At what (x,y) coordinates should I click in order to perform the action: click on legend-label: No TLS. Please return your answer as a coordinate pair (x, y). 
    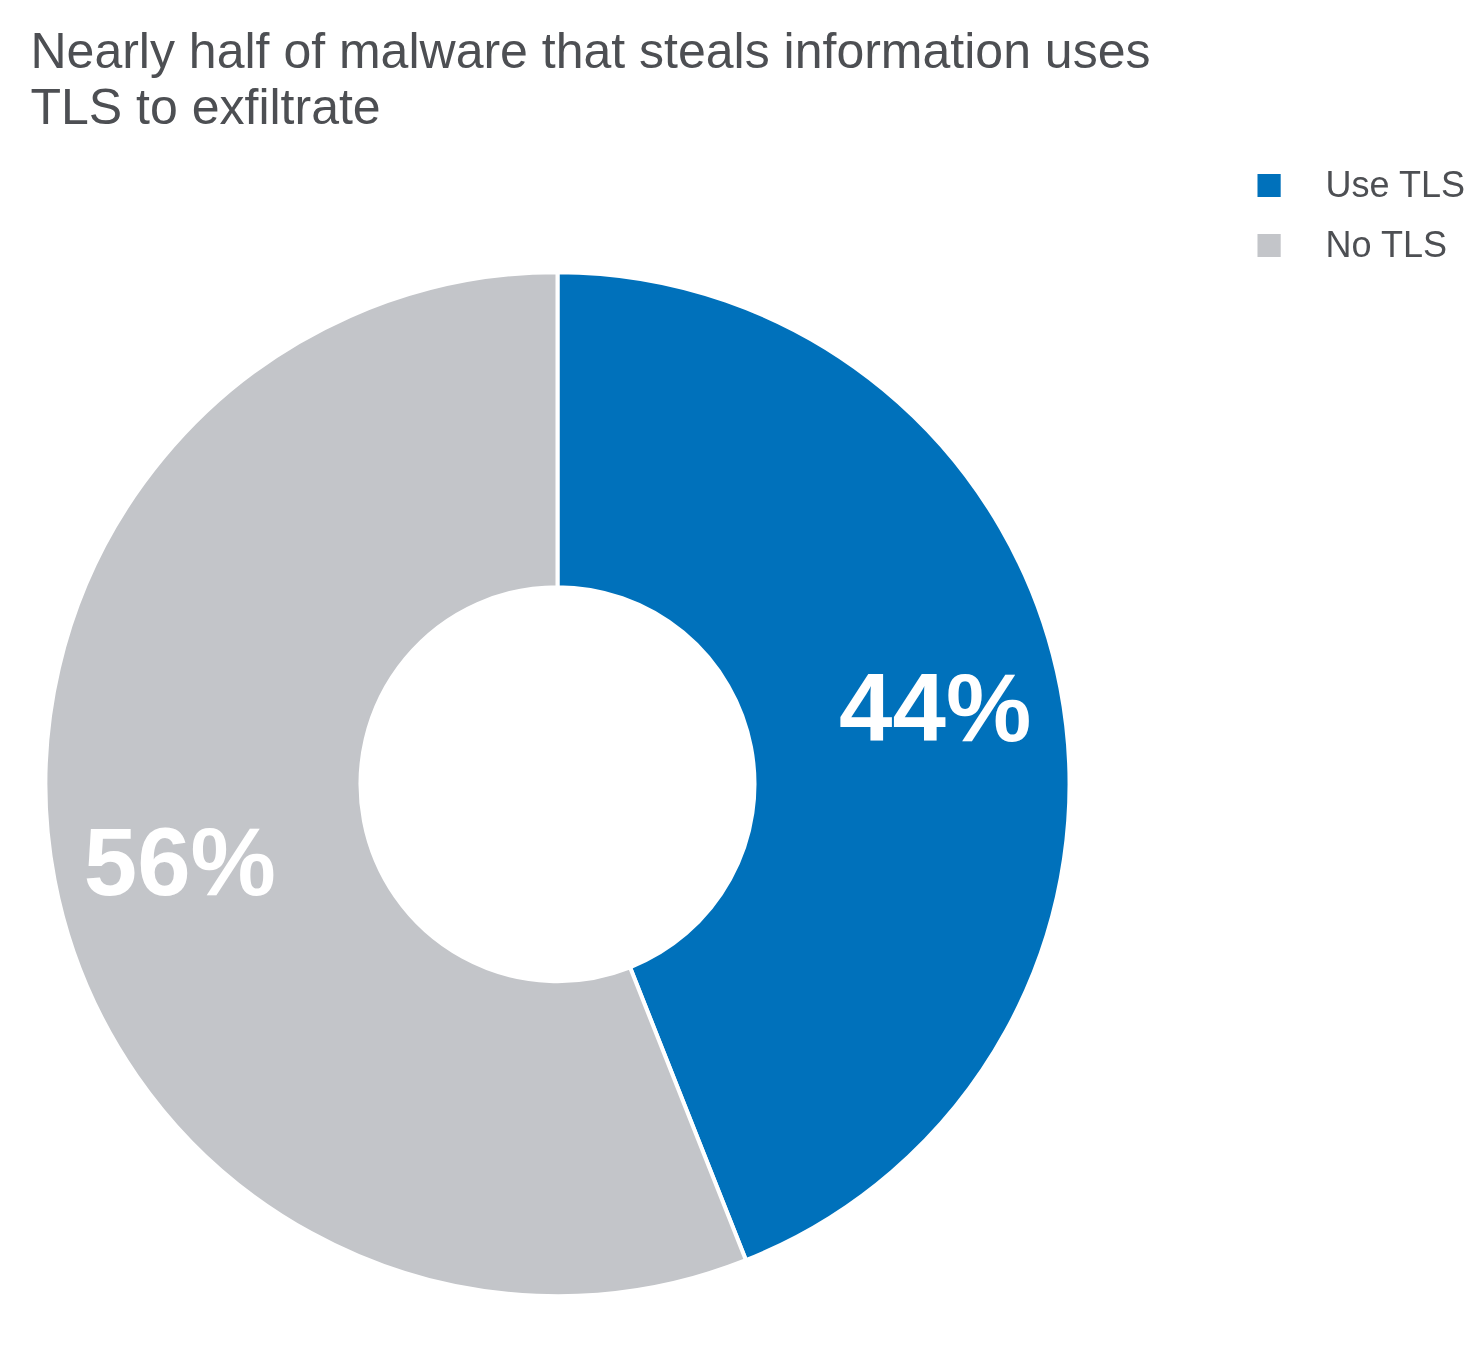
    Looking at the image, I should click on (1386, 245).